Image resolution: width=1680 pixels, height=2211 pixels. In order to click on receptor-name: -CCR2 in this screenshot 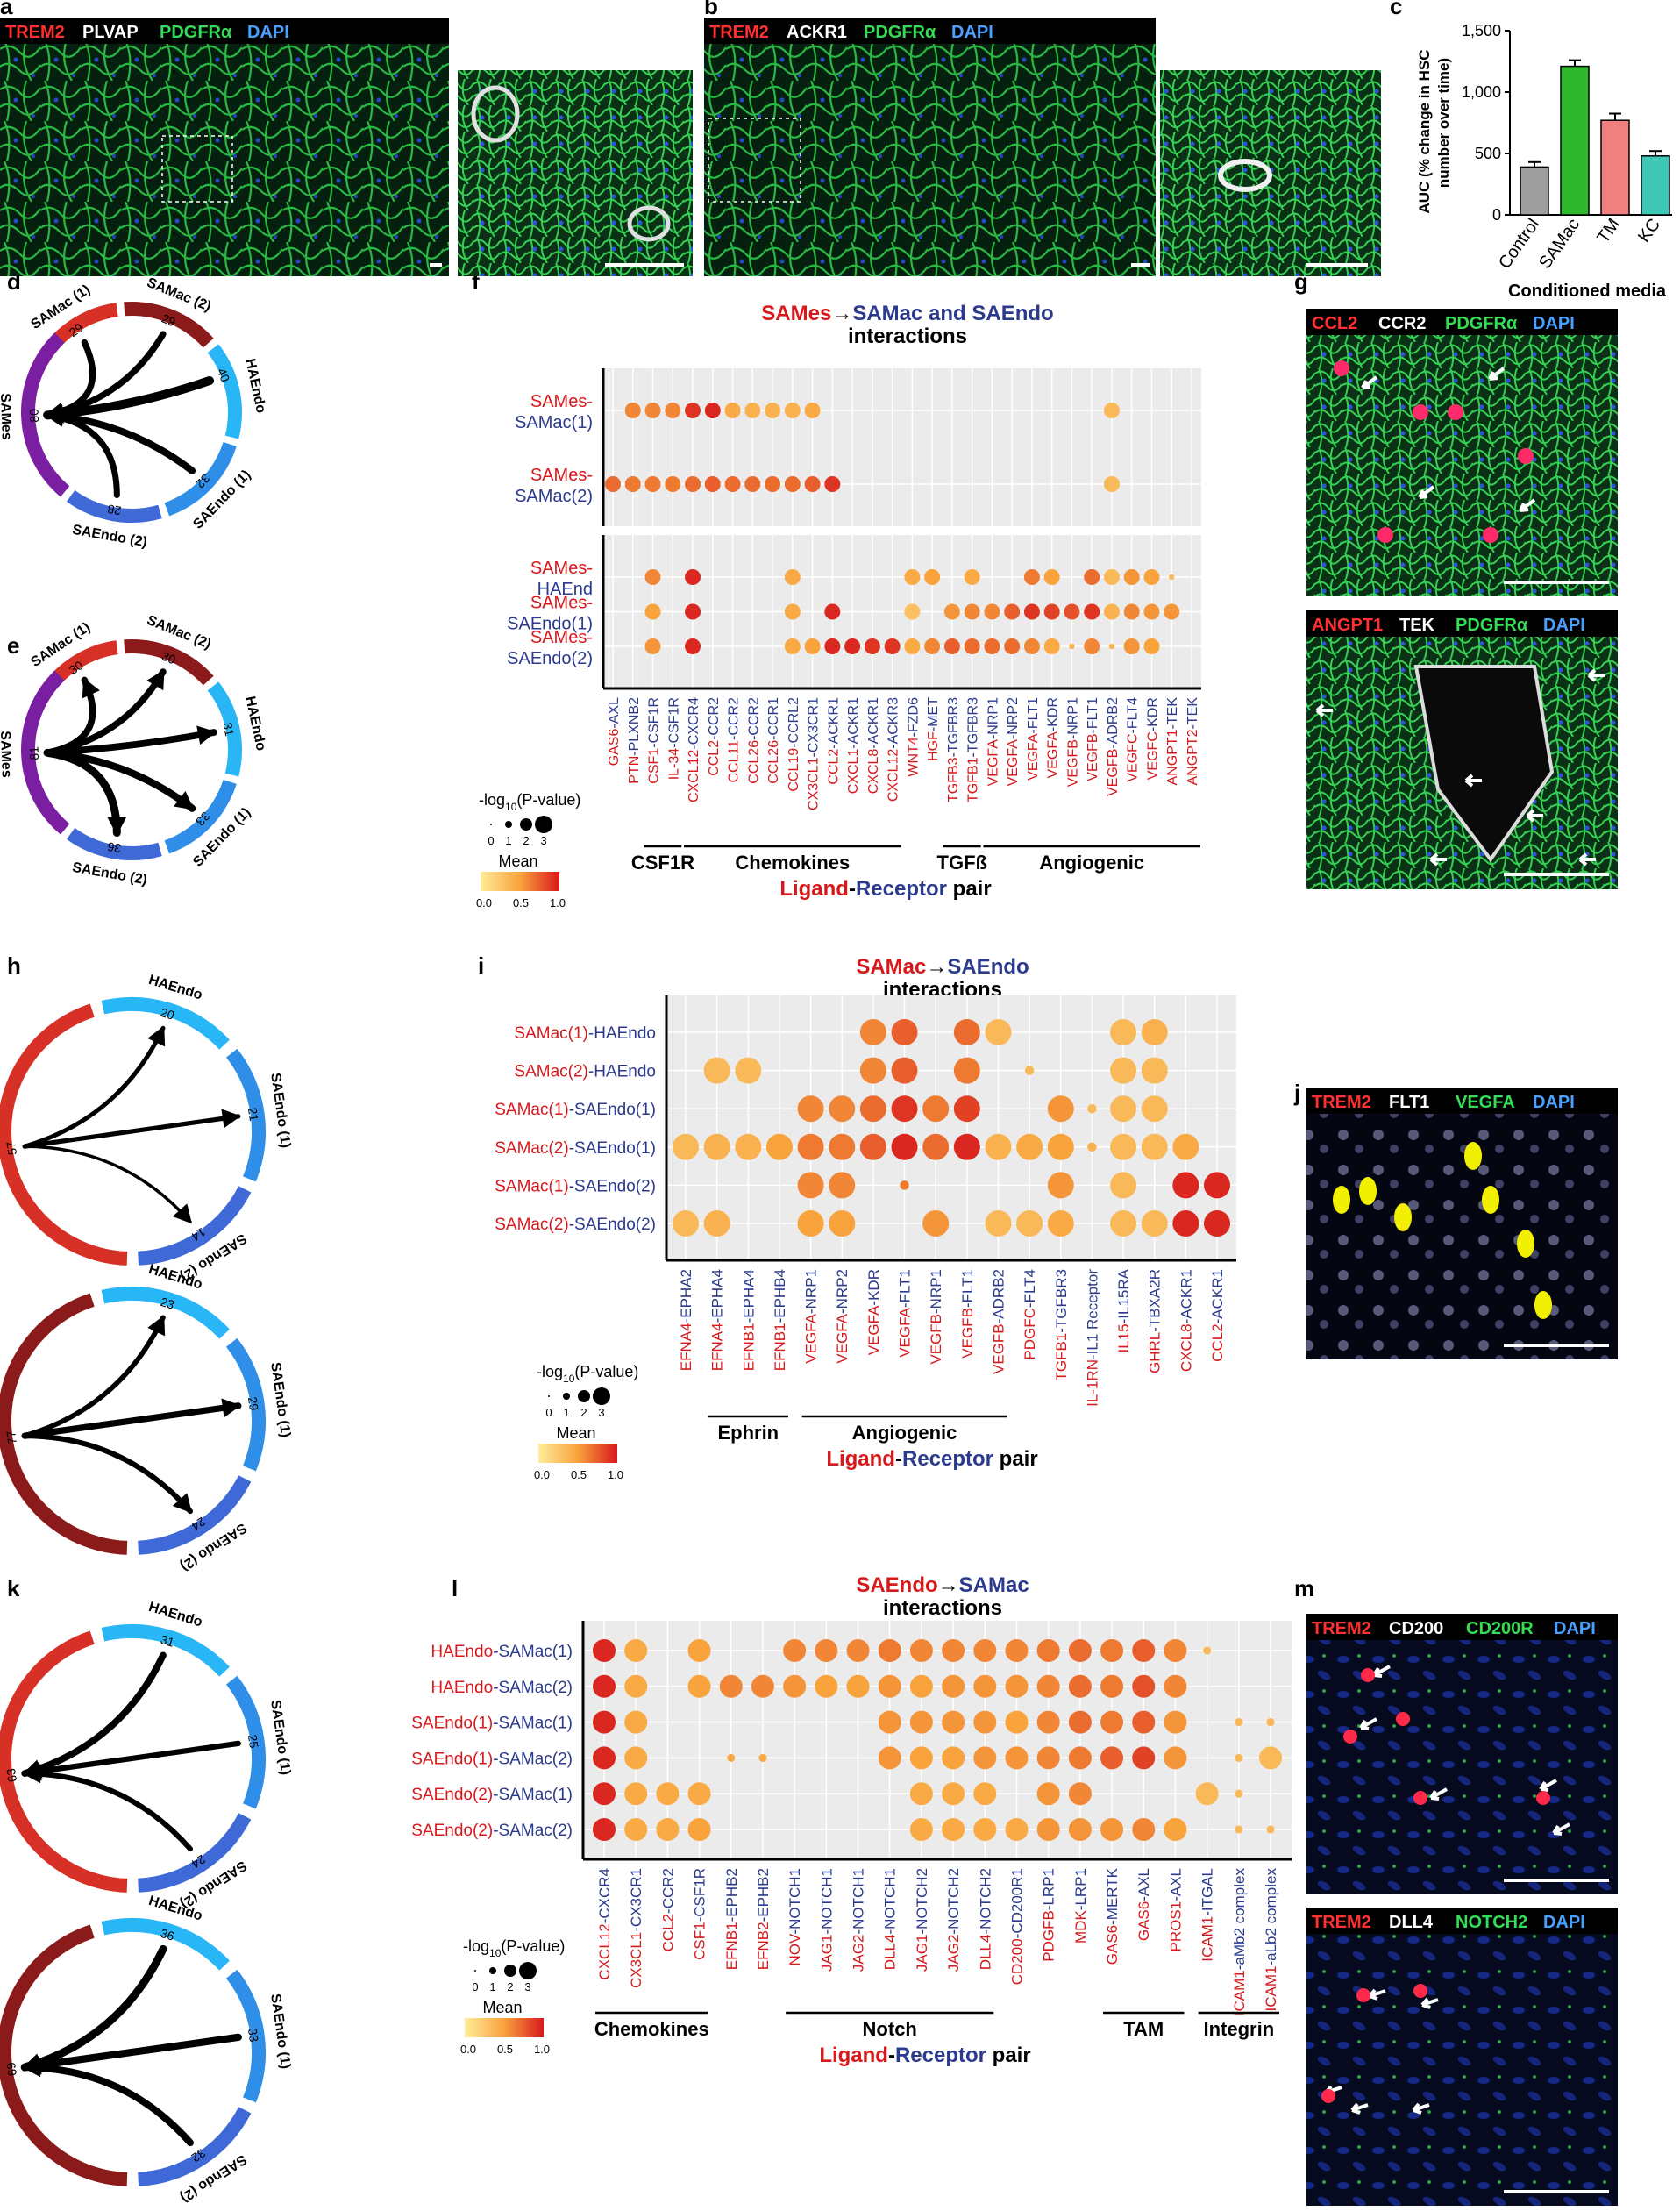, I will do `click(667, 1891)`.